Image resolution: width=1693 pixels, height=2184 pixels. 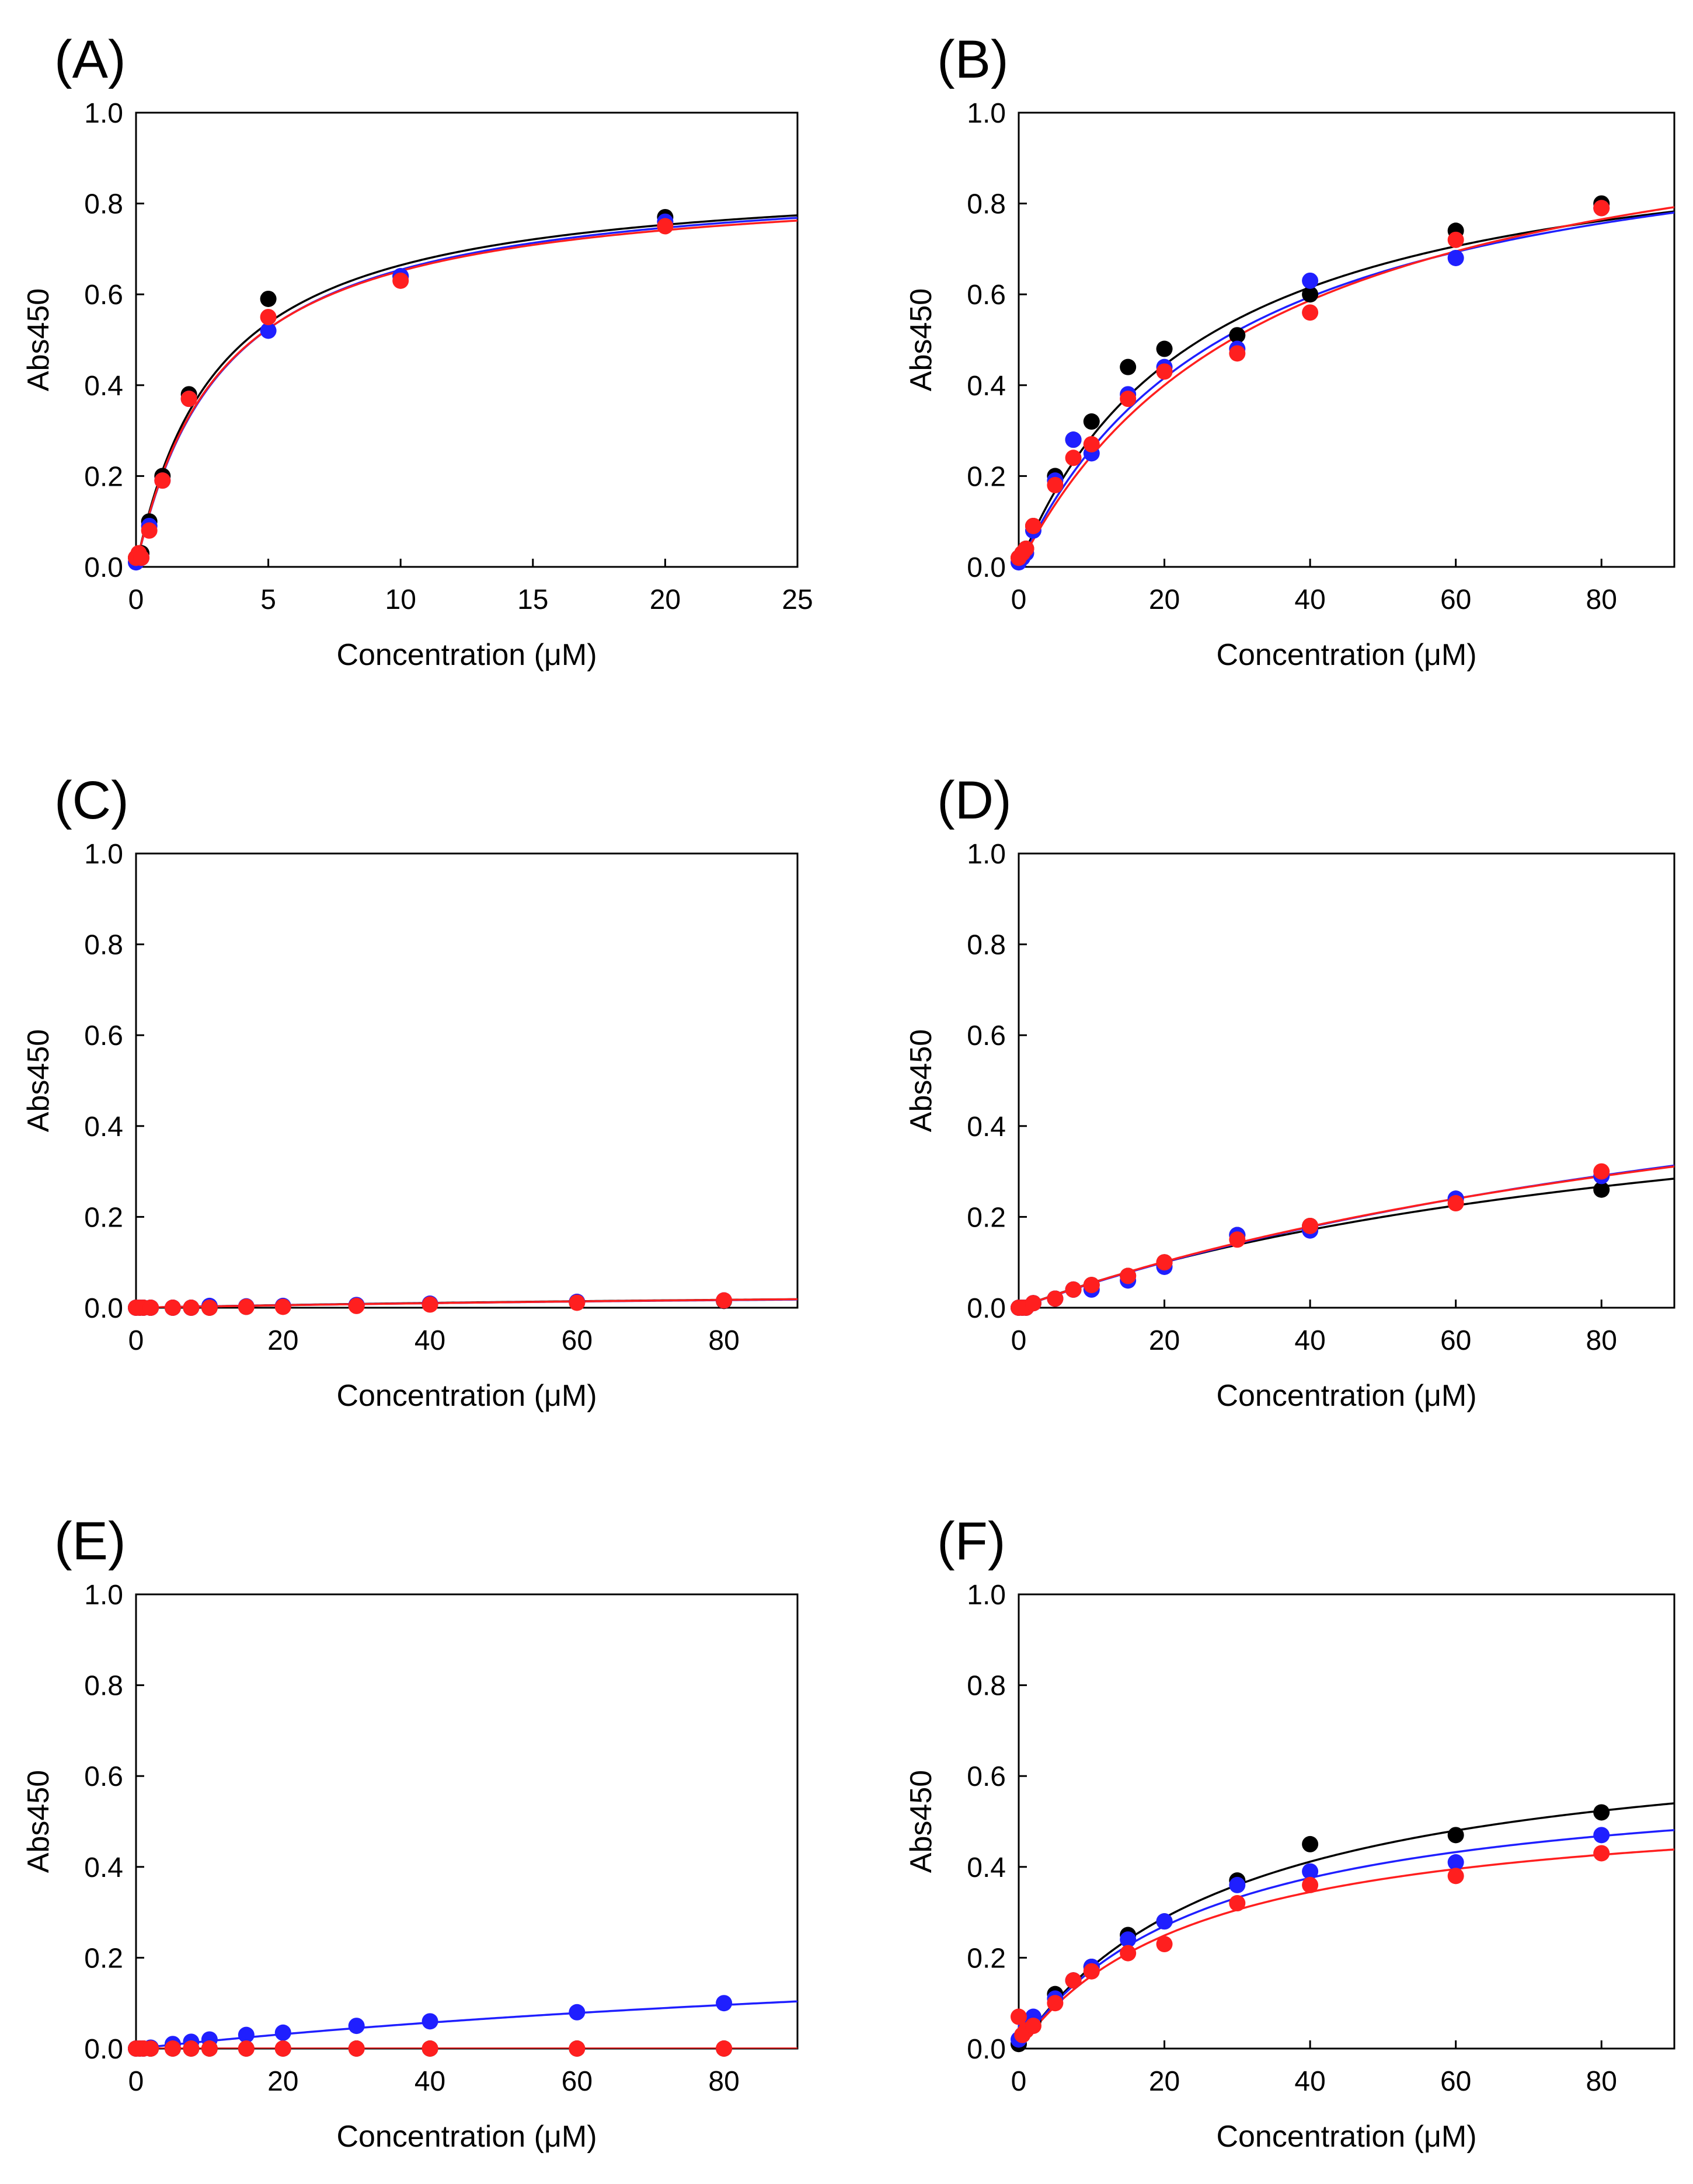 What do you see at coordinates (103, 1127) in the screenshot?
I see `panel-c-ytick-label: 0.4` at bounding box center [103, 1127].